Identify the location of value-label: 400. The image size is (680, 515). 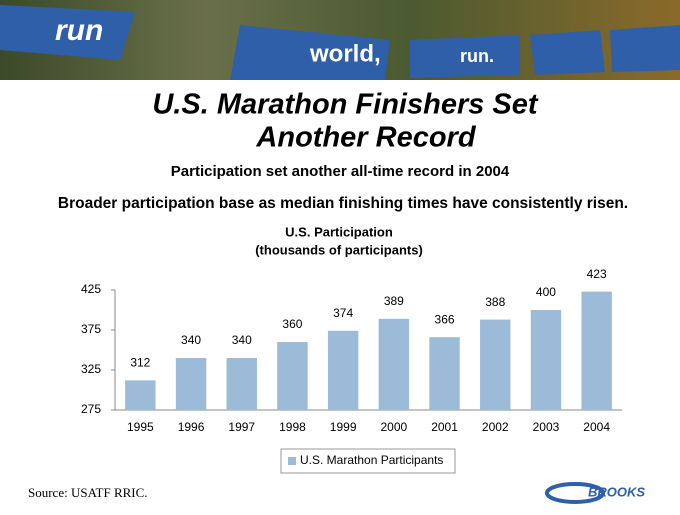
(546, 292).